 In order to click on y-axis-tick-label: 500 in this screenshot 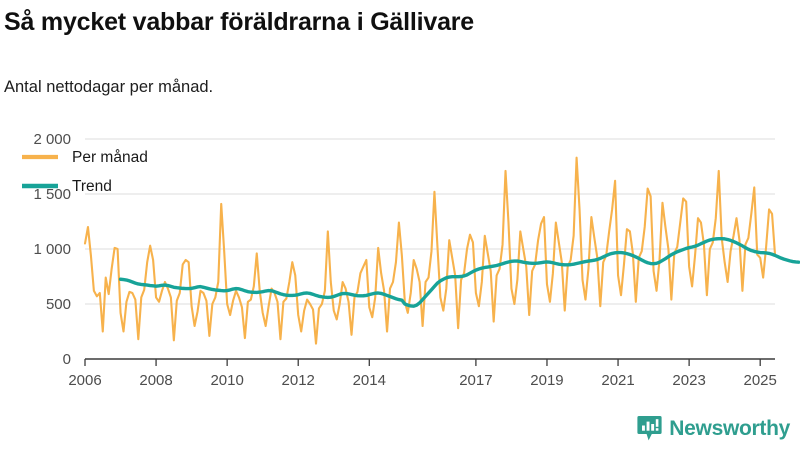, I will do `click(58, 304)`.